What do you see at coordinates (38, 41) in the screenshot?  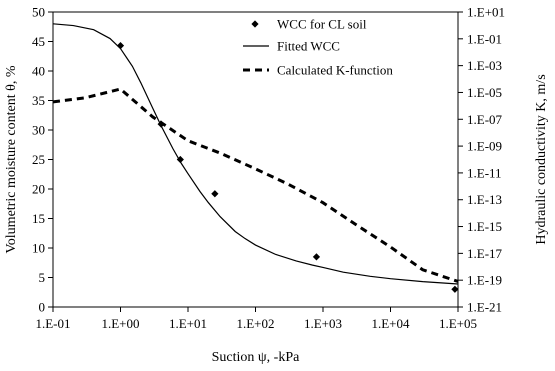 I see `y-left-tick-label: 45` at bounding box center [38, 41].